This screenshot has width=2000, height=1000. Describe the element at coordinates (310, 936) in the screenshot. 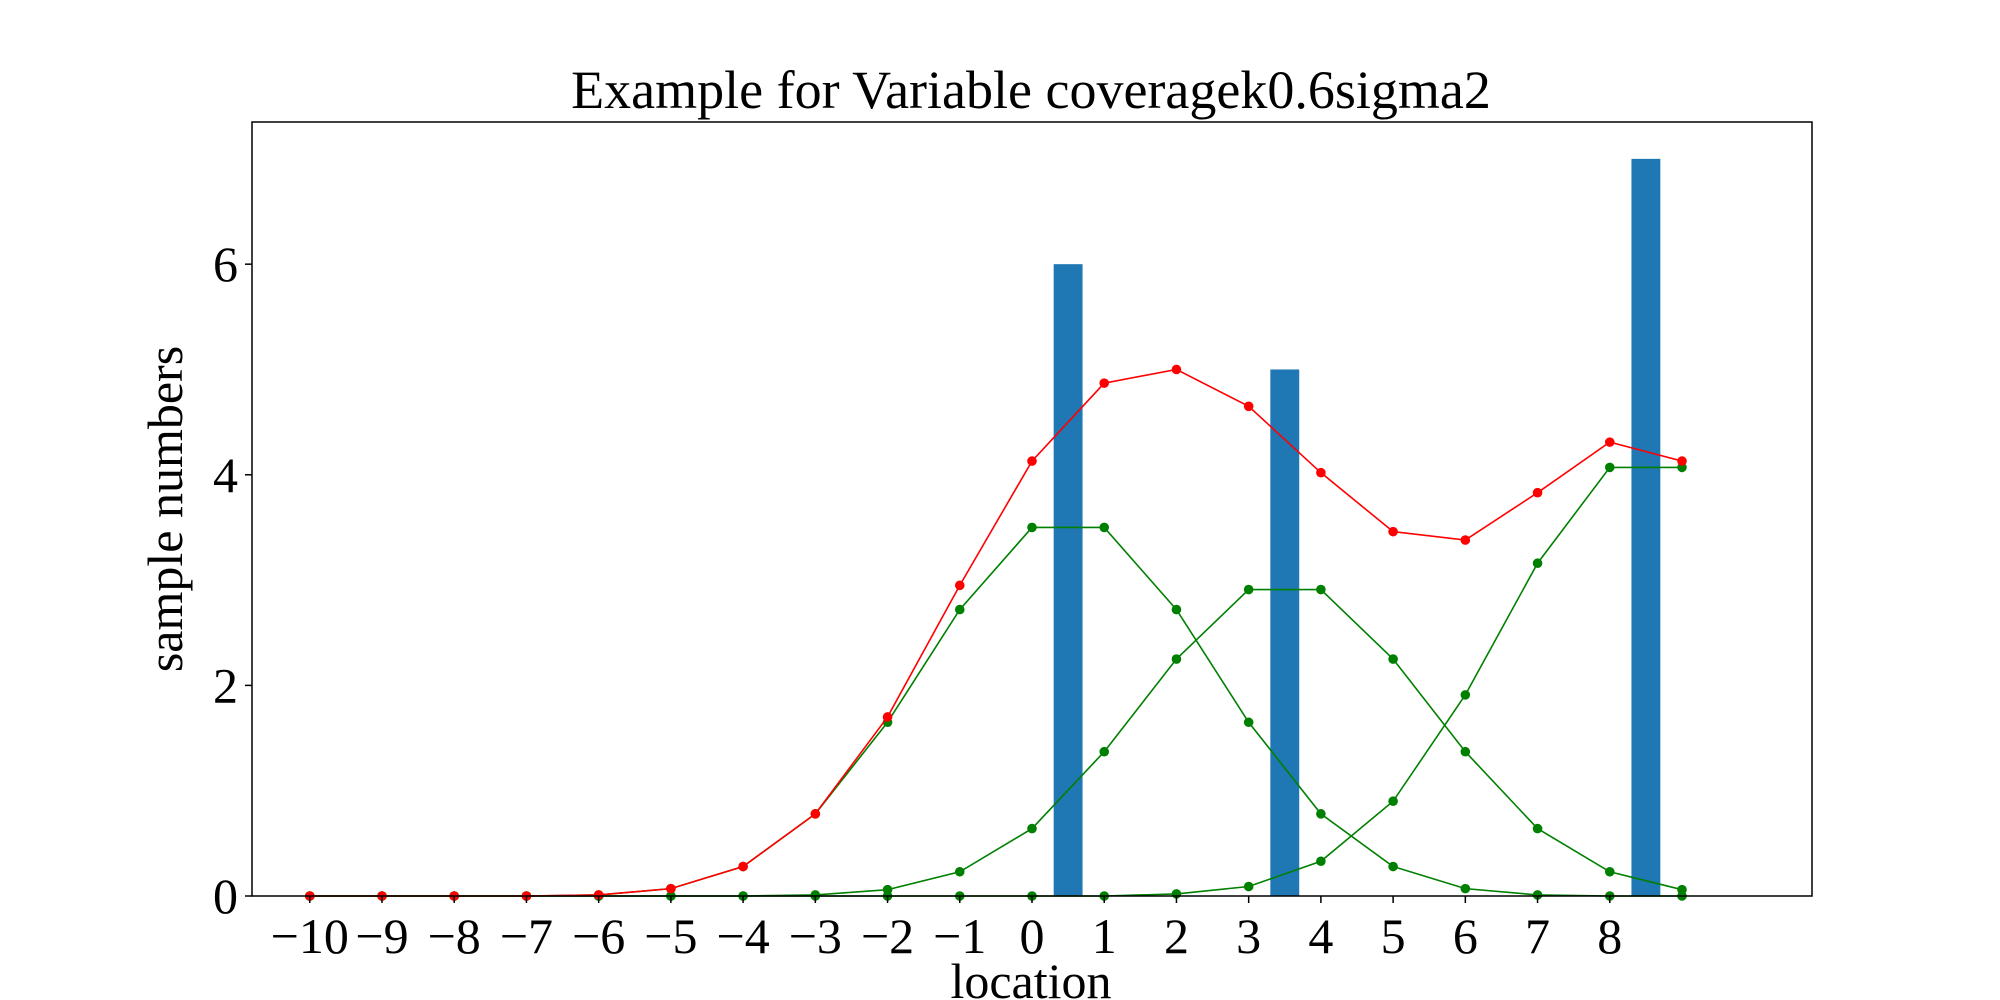

I see `x-tick-label: −10` at that location.